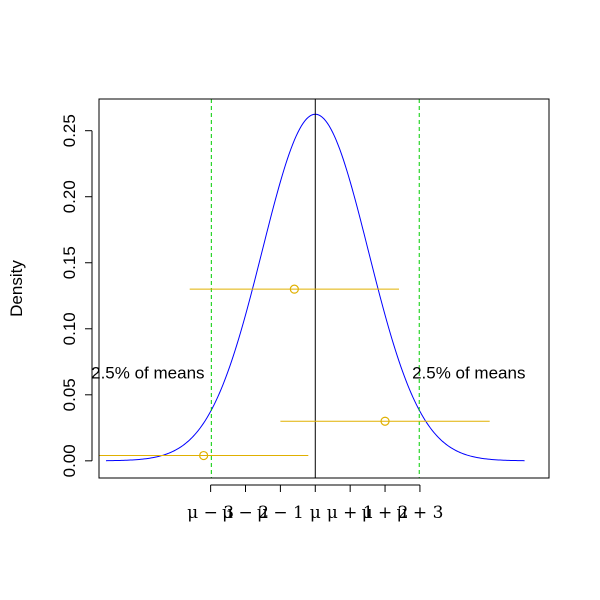 The height and width of the screenshot is (600, 600). What do you see at coordinates (419, 513) in the screenshot?
I see `x-tick-label: μ + 3` at bounding box center [419, 513].